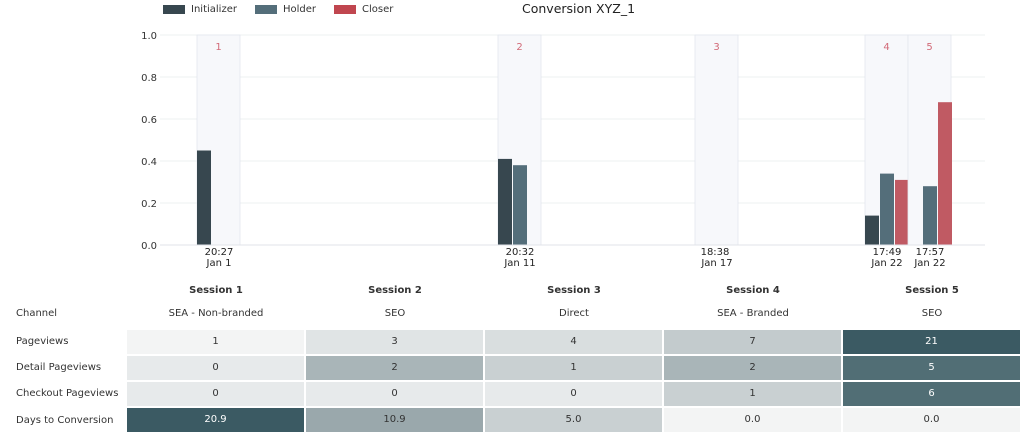  What do you see at coordinates (216, 290) in the screenshot?
I see `session-header-1: Session 1` at bounding box center [216, 290].